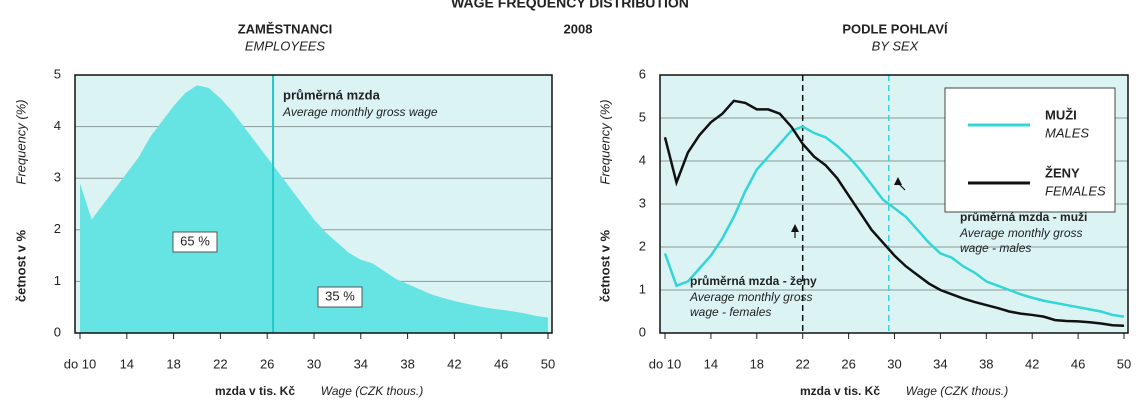  Describe the element at coordinates (1061, 114) in the screenshot. I see `legend-label: MUŽI` at that location.